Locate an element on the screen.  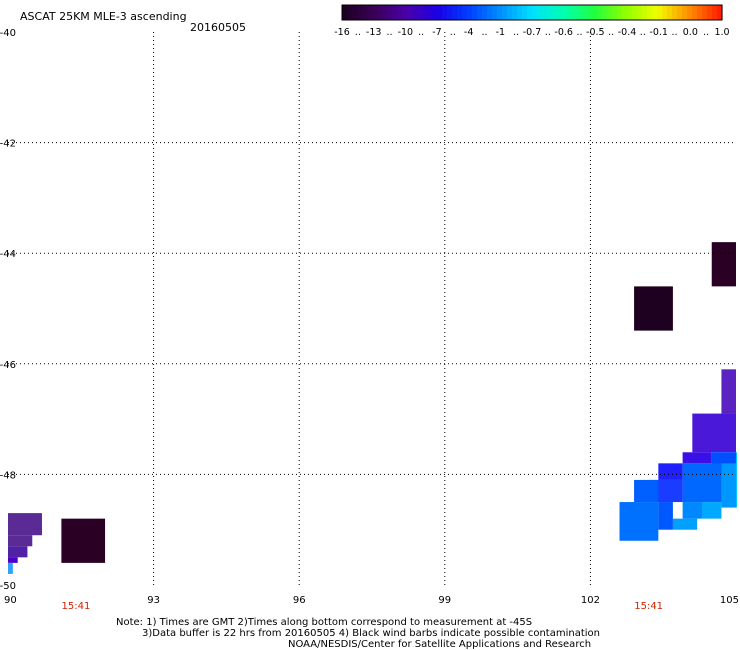
x-tick-label: 99 is located at coordinates (444, 600).